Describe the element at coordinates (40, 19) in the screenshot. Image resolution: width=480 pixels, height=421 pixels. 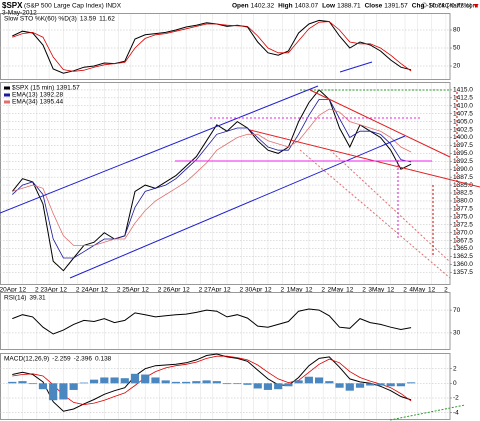
I see `panel-title: Slow STO %K(60) %D(3)` at that location.